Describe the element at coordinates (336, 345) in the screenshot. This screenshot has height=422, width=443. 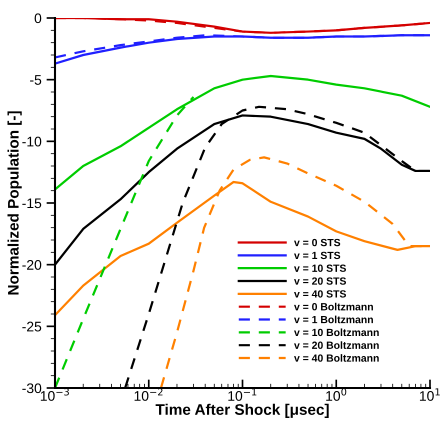
I see `legend-label: v = 20 Boltzmann` at that location.